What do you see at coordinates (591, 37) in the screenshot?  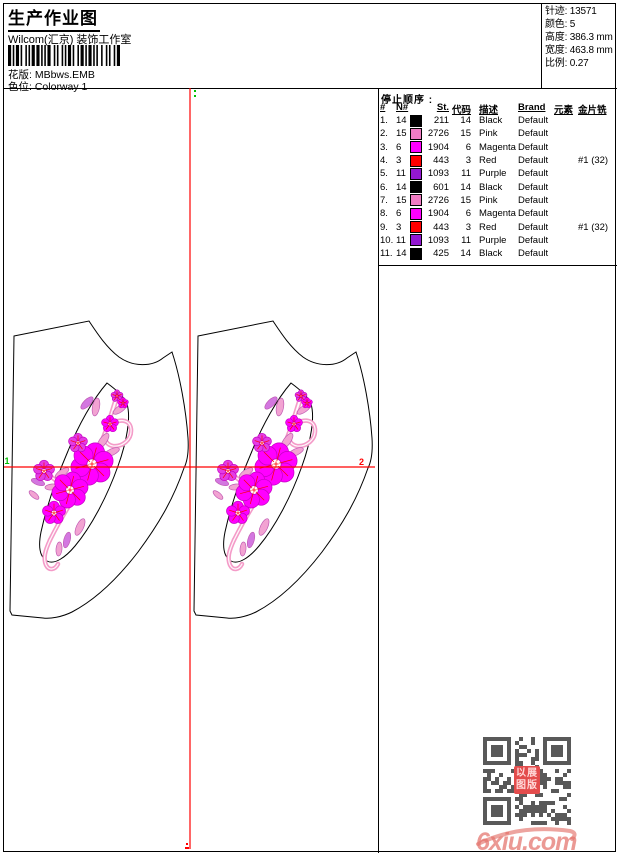 I see `height-value: 386.3 mm` at bounding box center [591, 37].